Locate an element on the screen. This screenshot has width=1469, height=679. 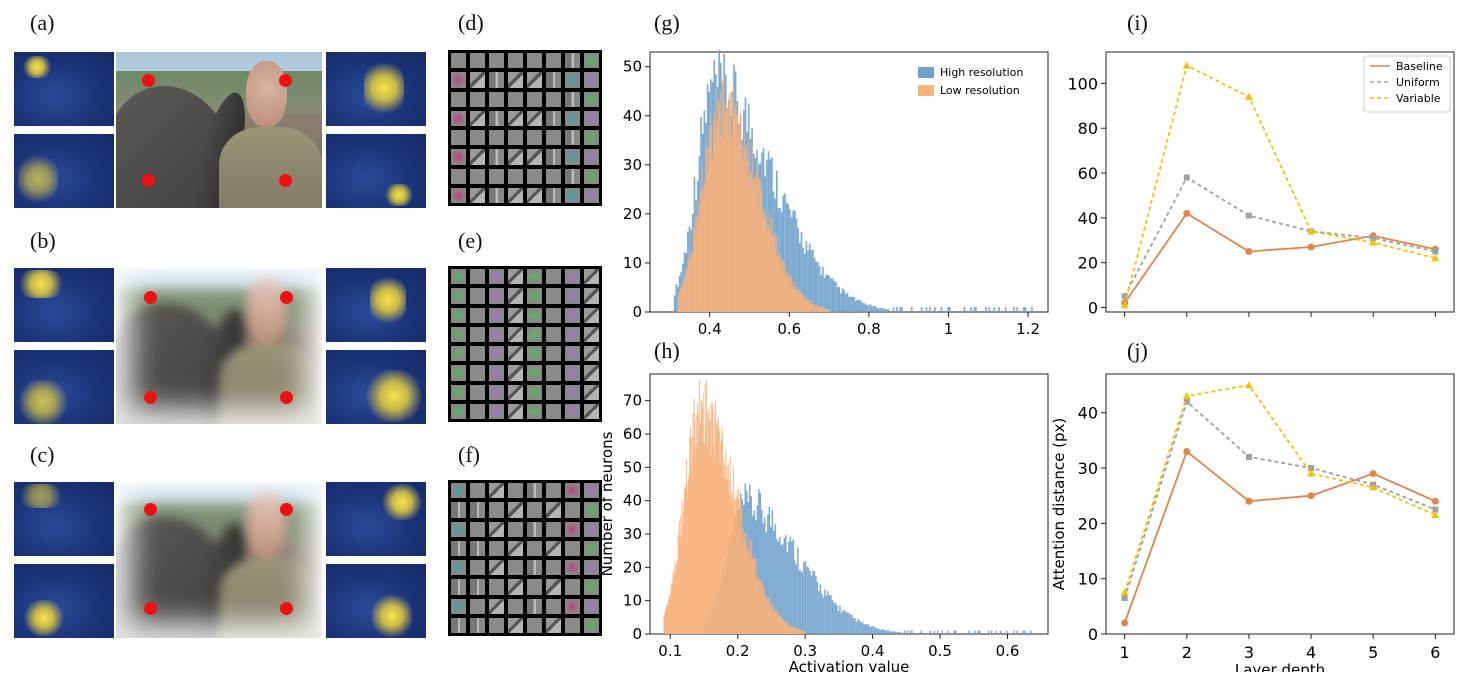
y-tick-label: 70 is located at coordinates (632, 401).